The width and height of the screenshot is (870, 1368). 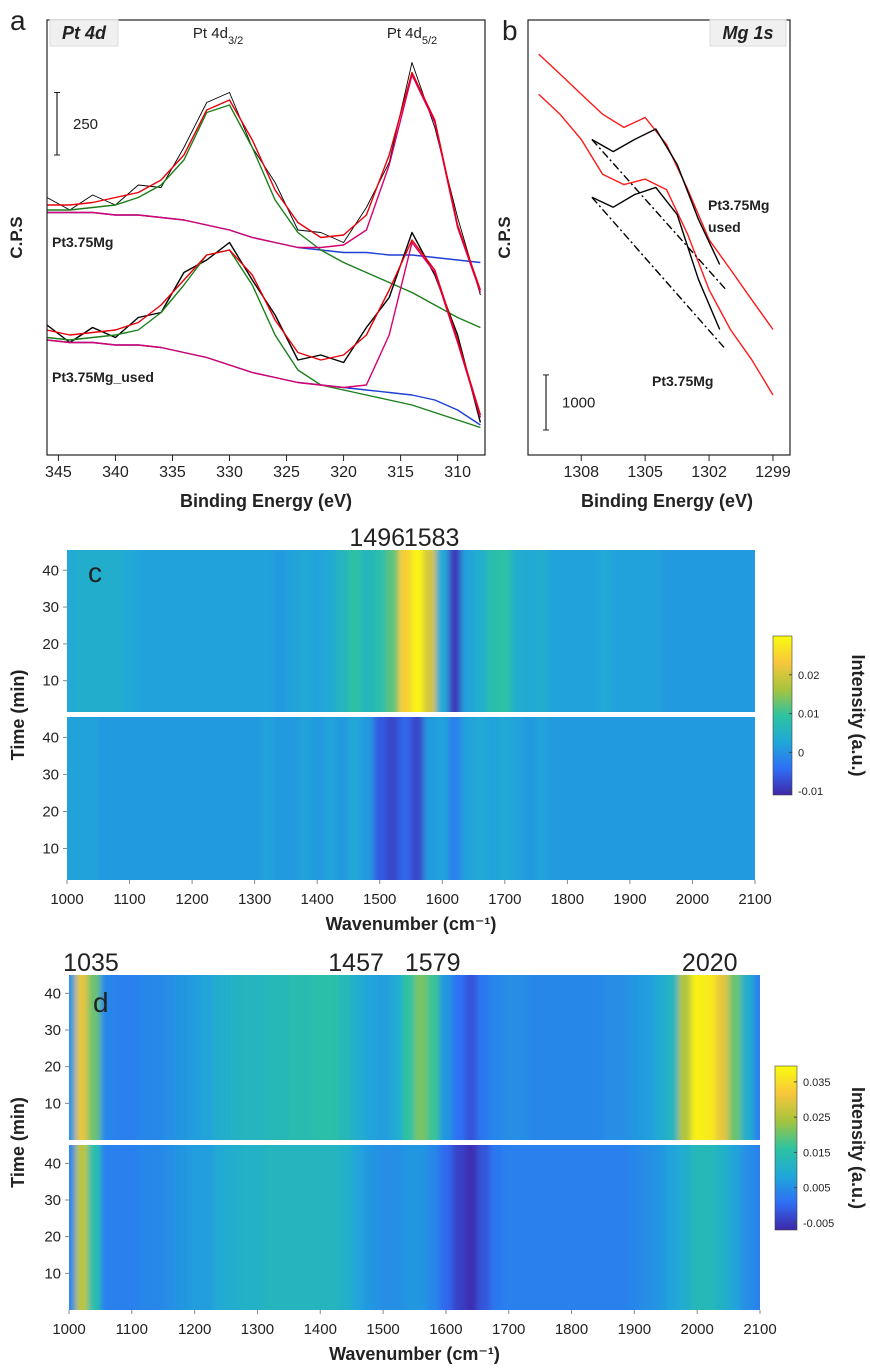 I want to click on x-tick-label: 1308, so click(x=581, y=472).